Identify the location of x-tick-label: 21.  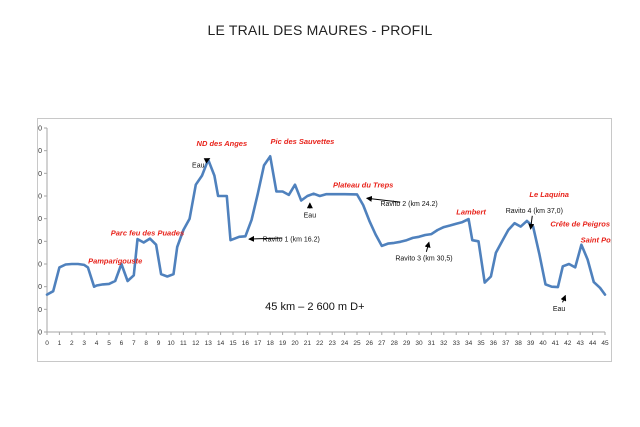
(308, 343).